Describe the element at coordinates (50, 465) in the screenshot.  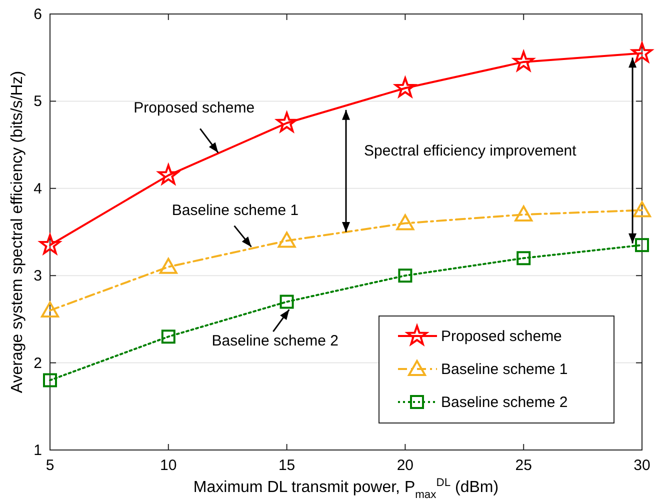
I see `x-tick-label: 5` at that location.